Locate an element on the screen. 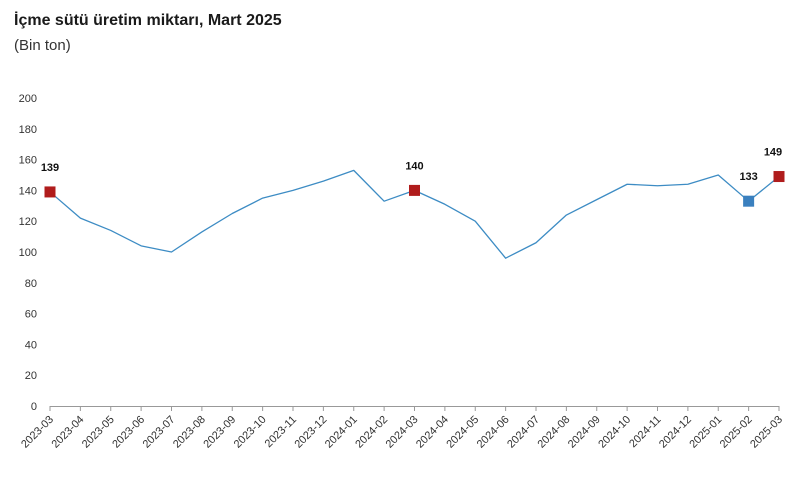 The image size is (803, 490). y-axis: 0 20 40 60 80 100 120 140 160 180 200 is located at coordinates (28, 253).